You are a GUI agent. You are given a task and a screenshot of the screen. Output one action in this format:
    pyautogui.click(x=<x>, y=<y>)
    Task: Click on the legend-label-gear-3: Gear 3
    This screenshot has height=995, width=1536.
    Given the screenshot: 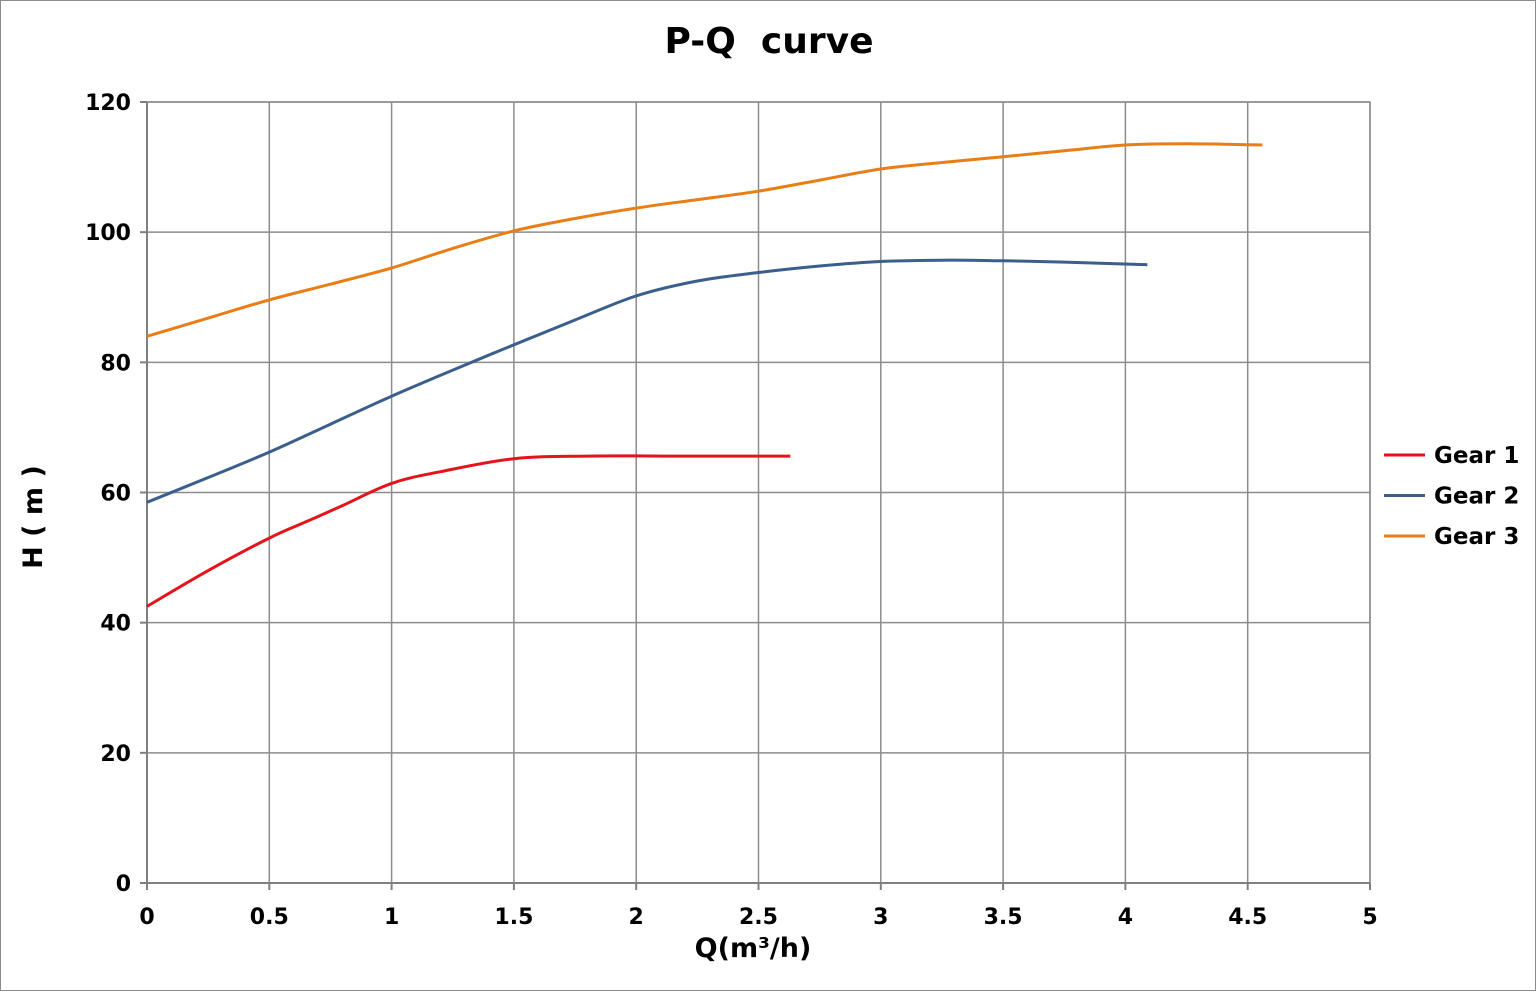 What is the action you would take?
    pyautogui.click(x=1476, y=537)
    